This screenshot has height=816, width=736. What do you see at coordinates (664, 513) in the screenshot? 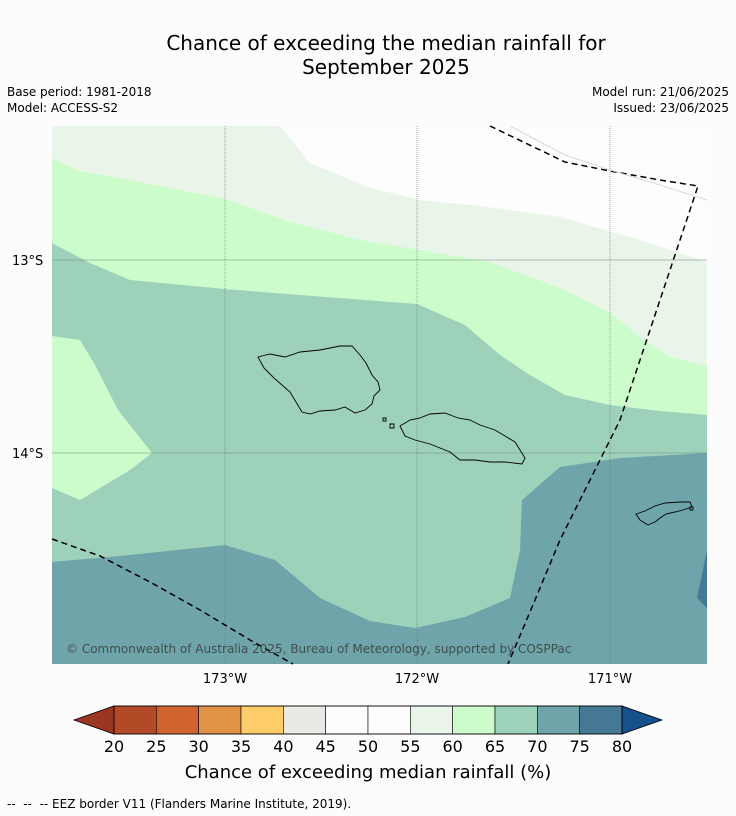
I see `tutuila-island` at bounding box center [664, 513].